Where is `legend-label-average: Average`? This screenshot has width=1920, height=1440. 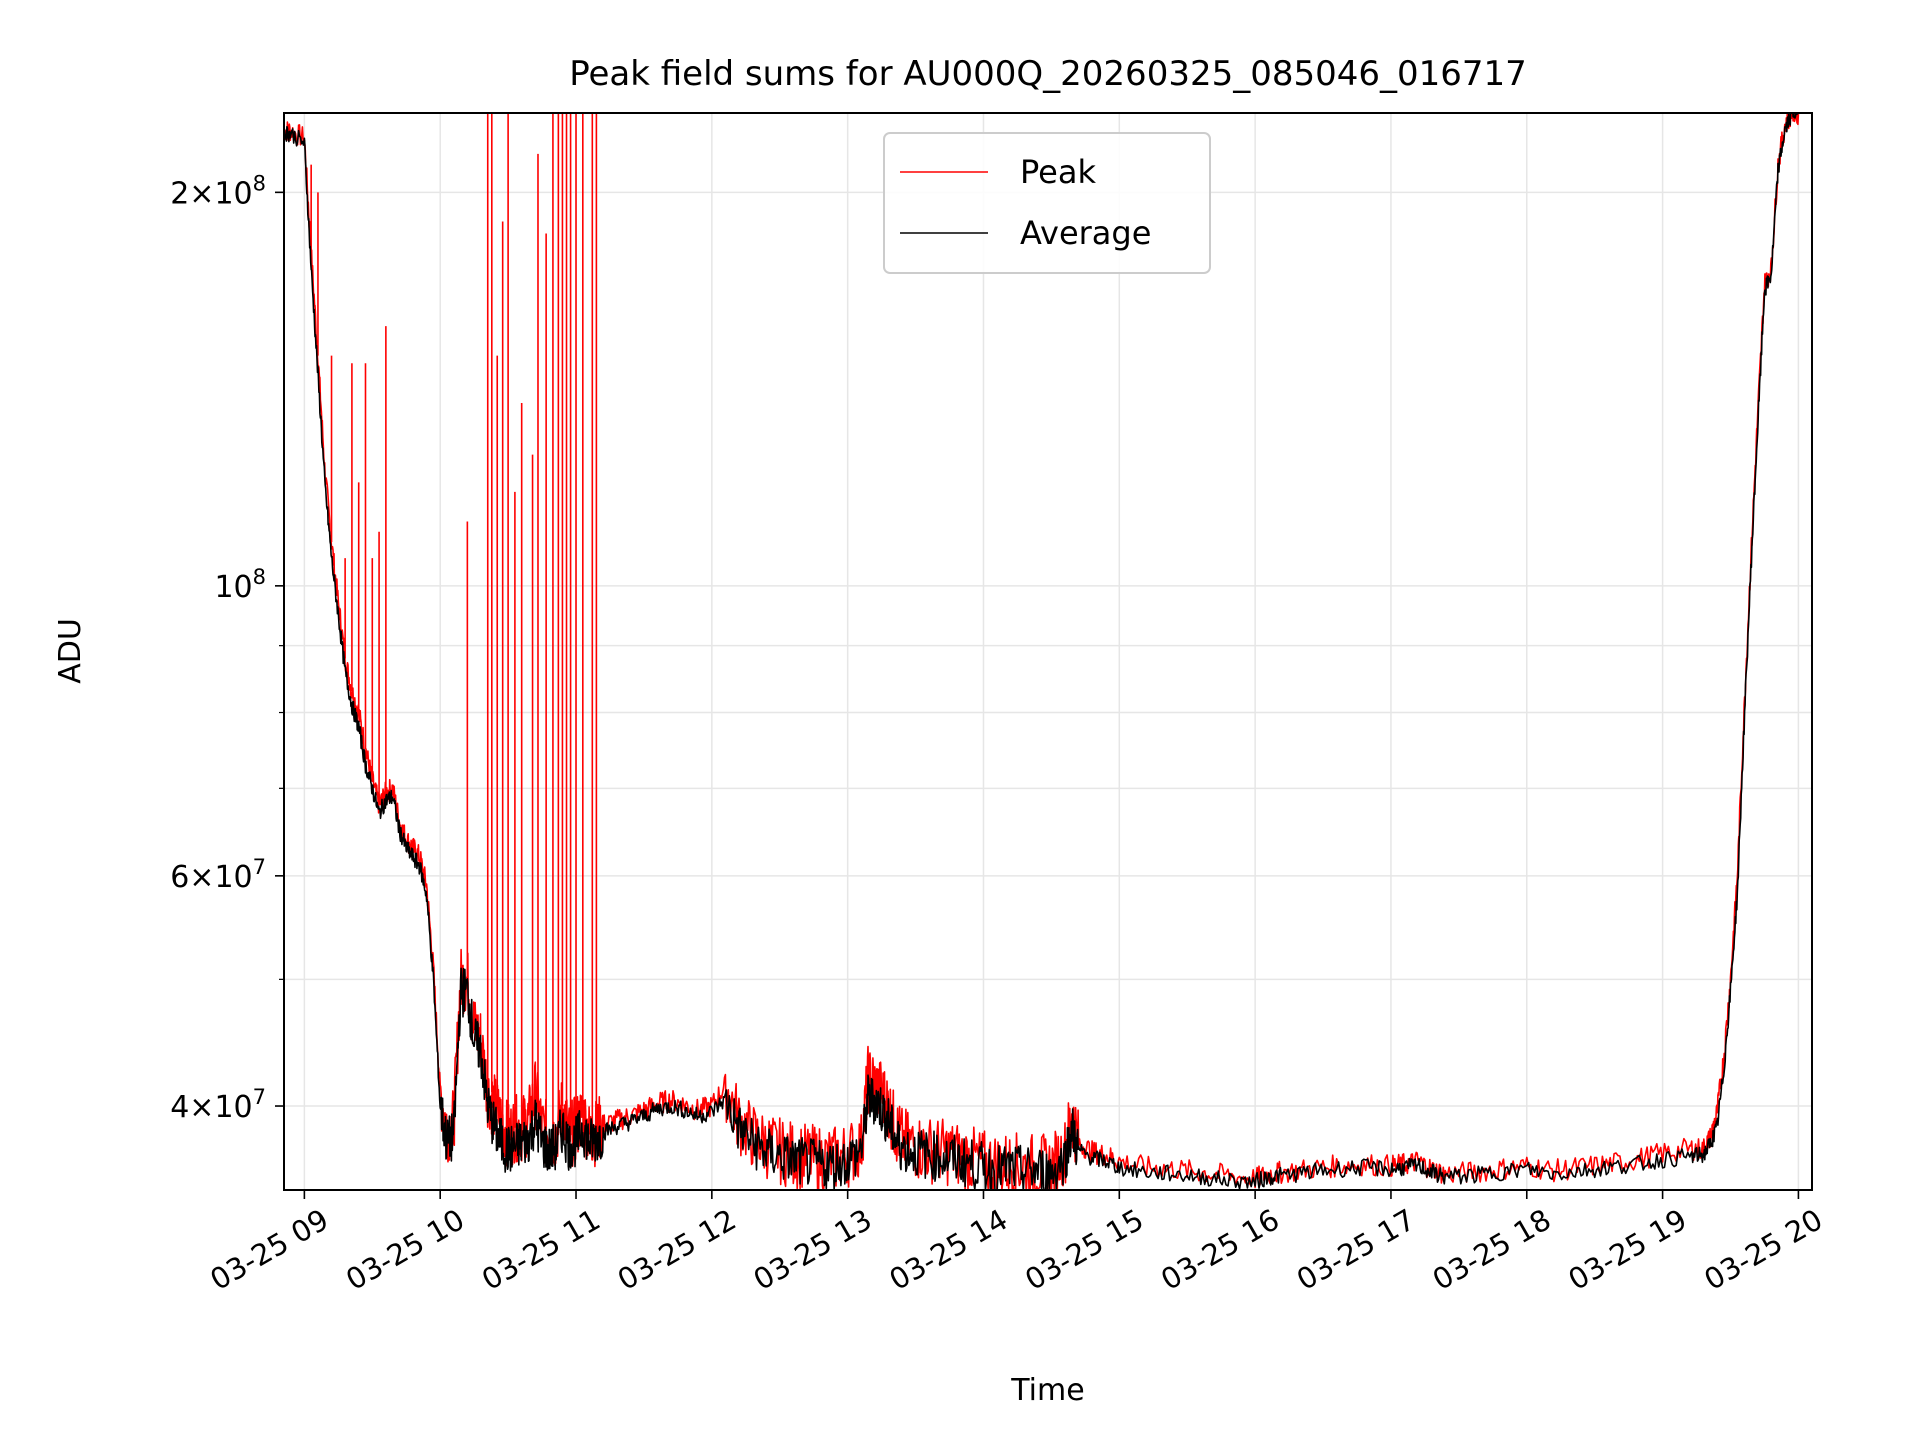 legend-label-average: Average is located at coordinates (1085, 233).